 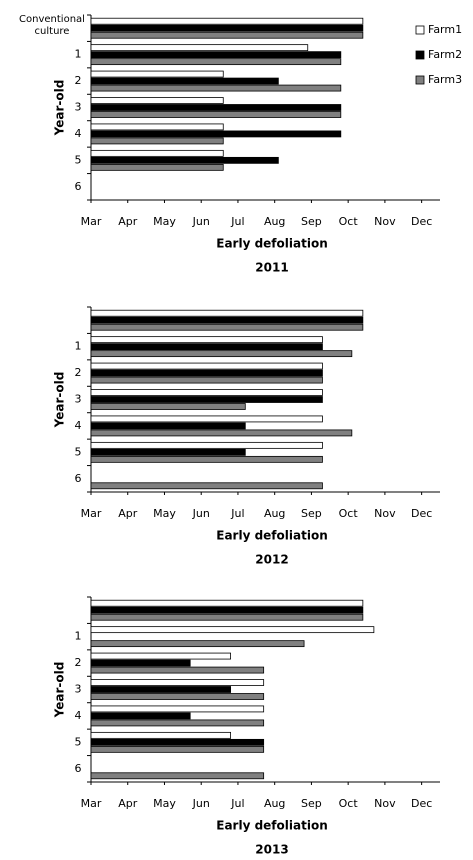 I want to click on chart-title: 2013, so click(x=271, y=850).